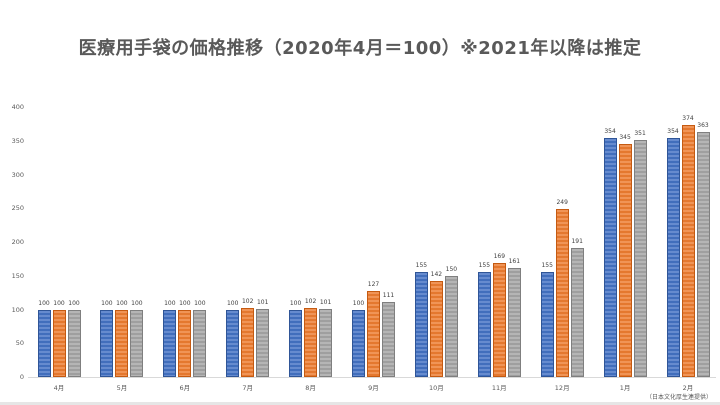  I want to click on chart-title: 医療用手袋の価格推移（2020年4月＝100）※2021年以降は推定, so click(360, 48).